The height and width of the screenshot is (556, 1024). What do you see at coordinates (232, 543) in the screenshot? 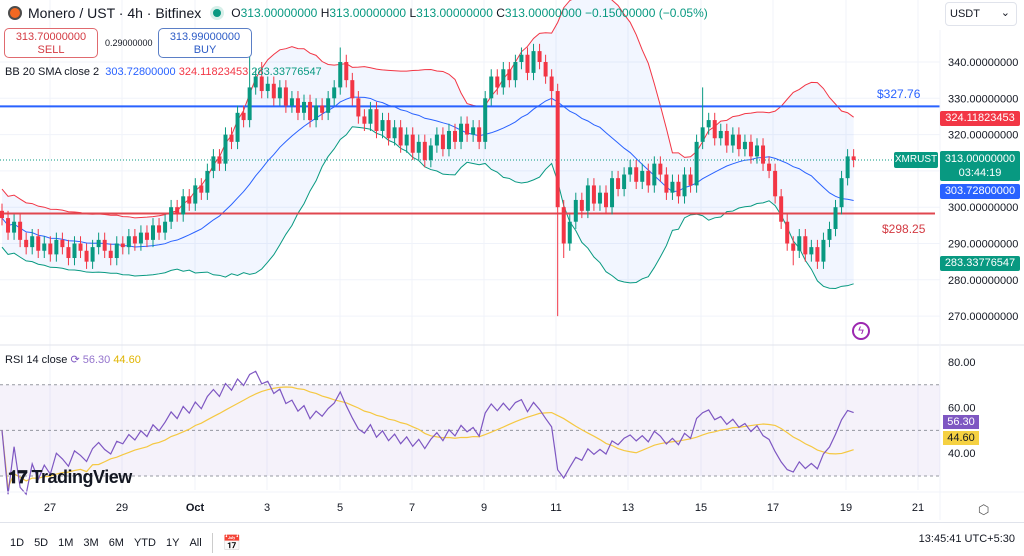
I see `calendar-icon: 📅` at bounding box center [232, 543].